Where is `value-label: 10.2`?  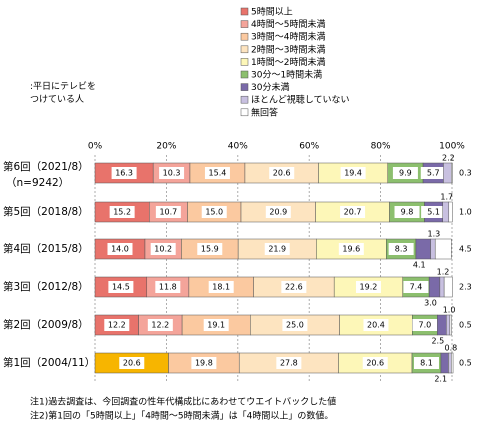
value-label: 10.2 is located at coordinates (163, 249).